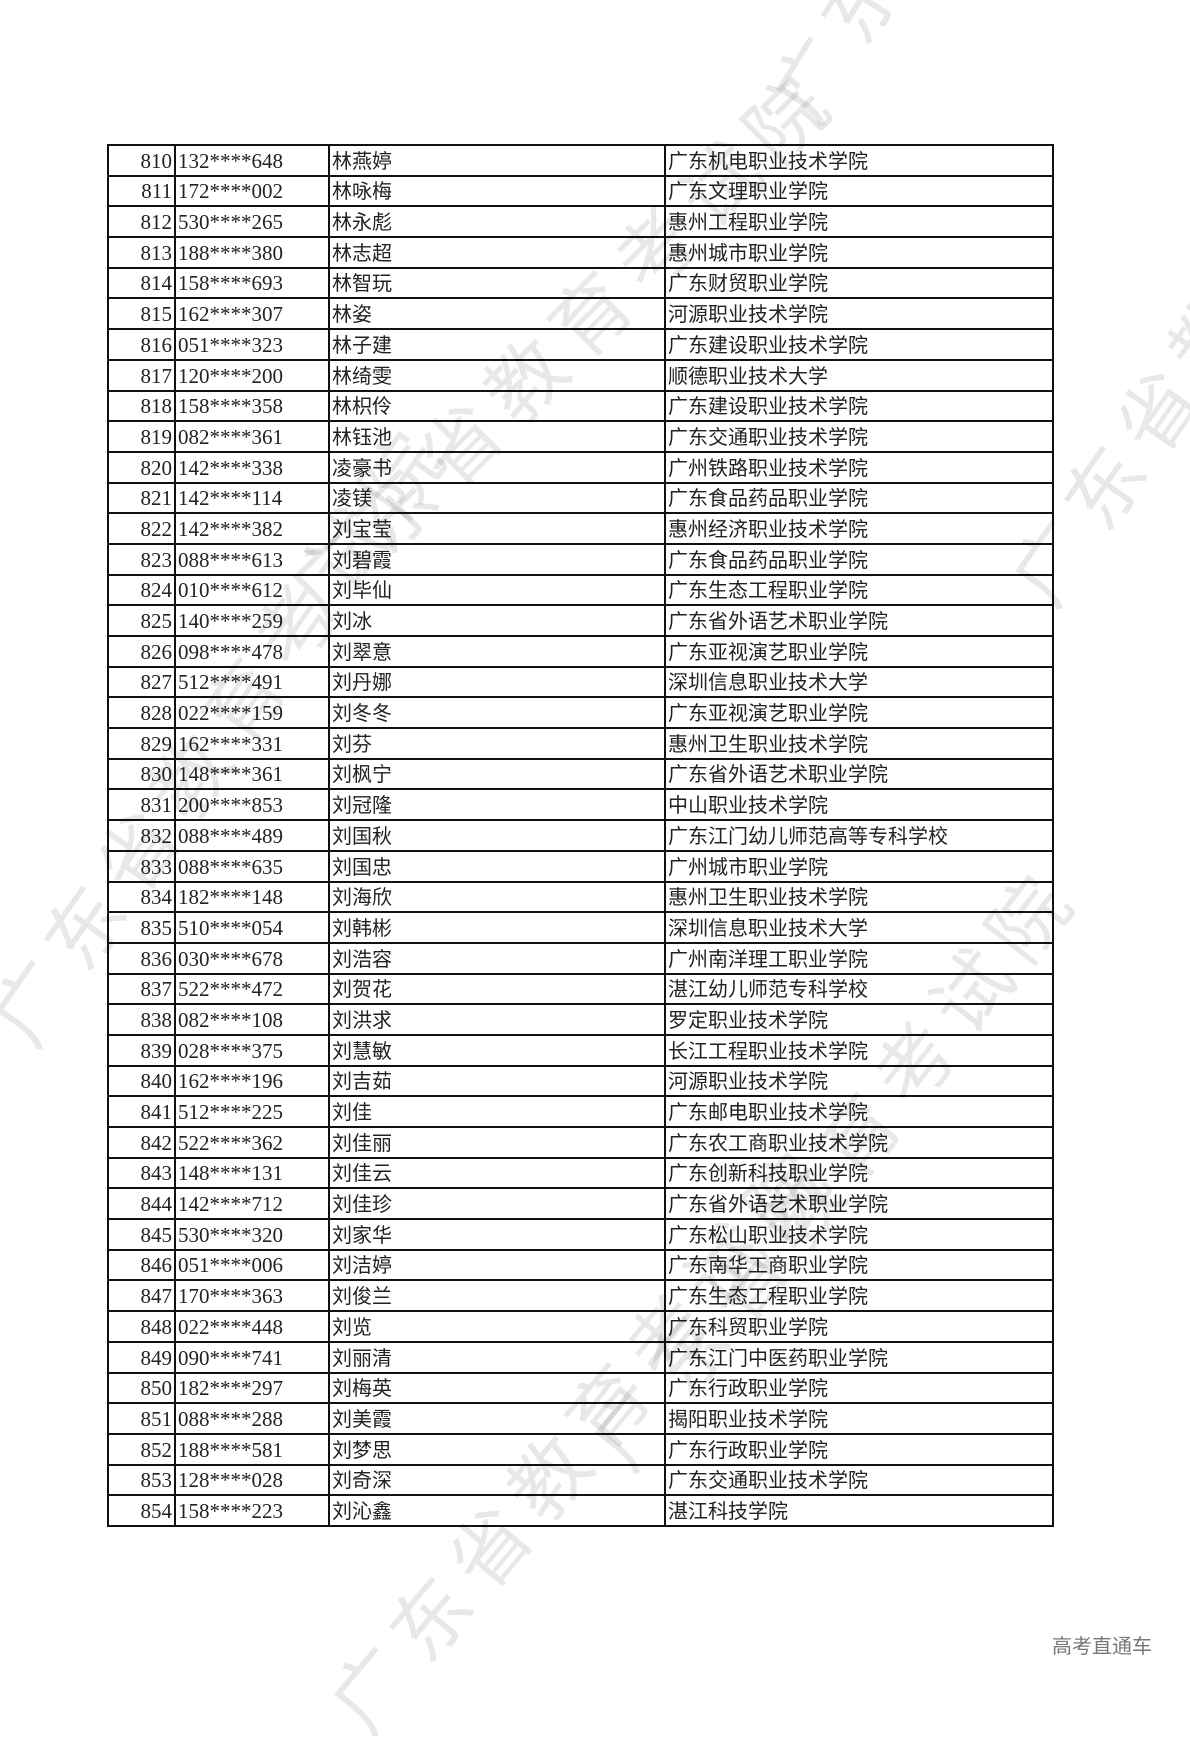 The width and height of the screenshot is (1190, 1752). I want to click on student-name: 刘冬冬, so click(497, 713).